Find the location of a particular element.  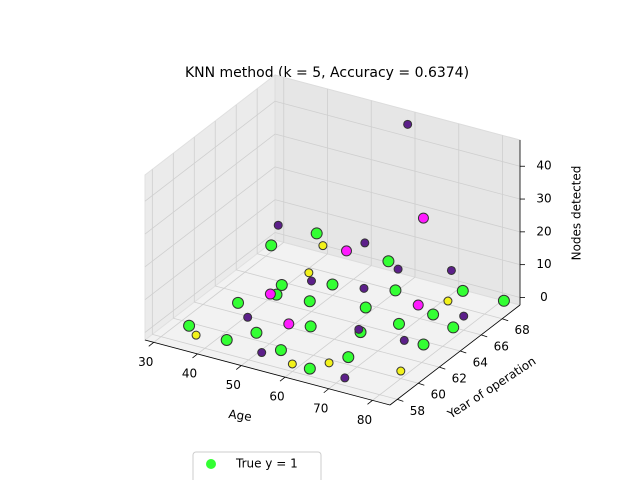

legend-label: True y = 1 is located at coordinates (266, 464).